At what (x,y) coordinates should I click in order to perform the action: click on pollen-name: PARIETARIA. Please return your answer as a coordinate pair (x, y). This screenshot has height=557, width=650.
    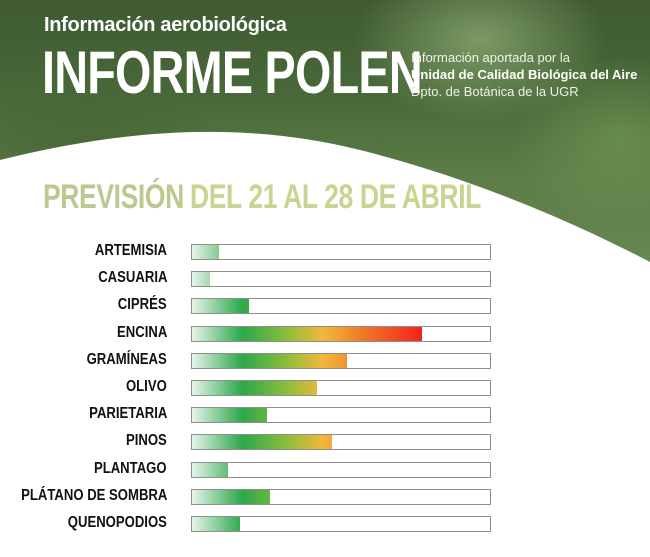
    Looking at the image, I should click on (127, 413).